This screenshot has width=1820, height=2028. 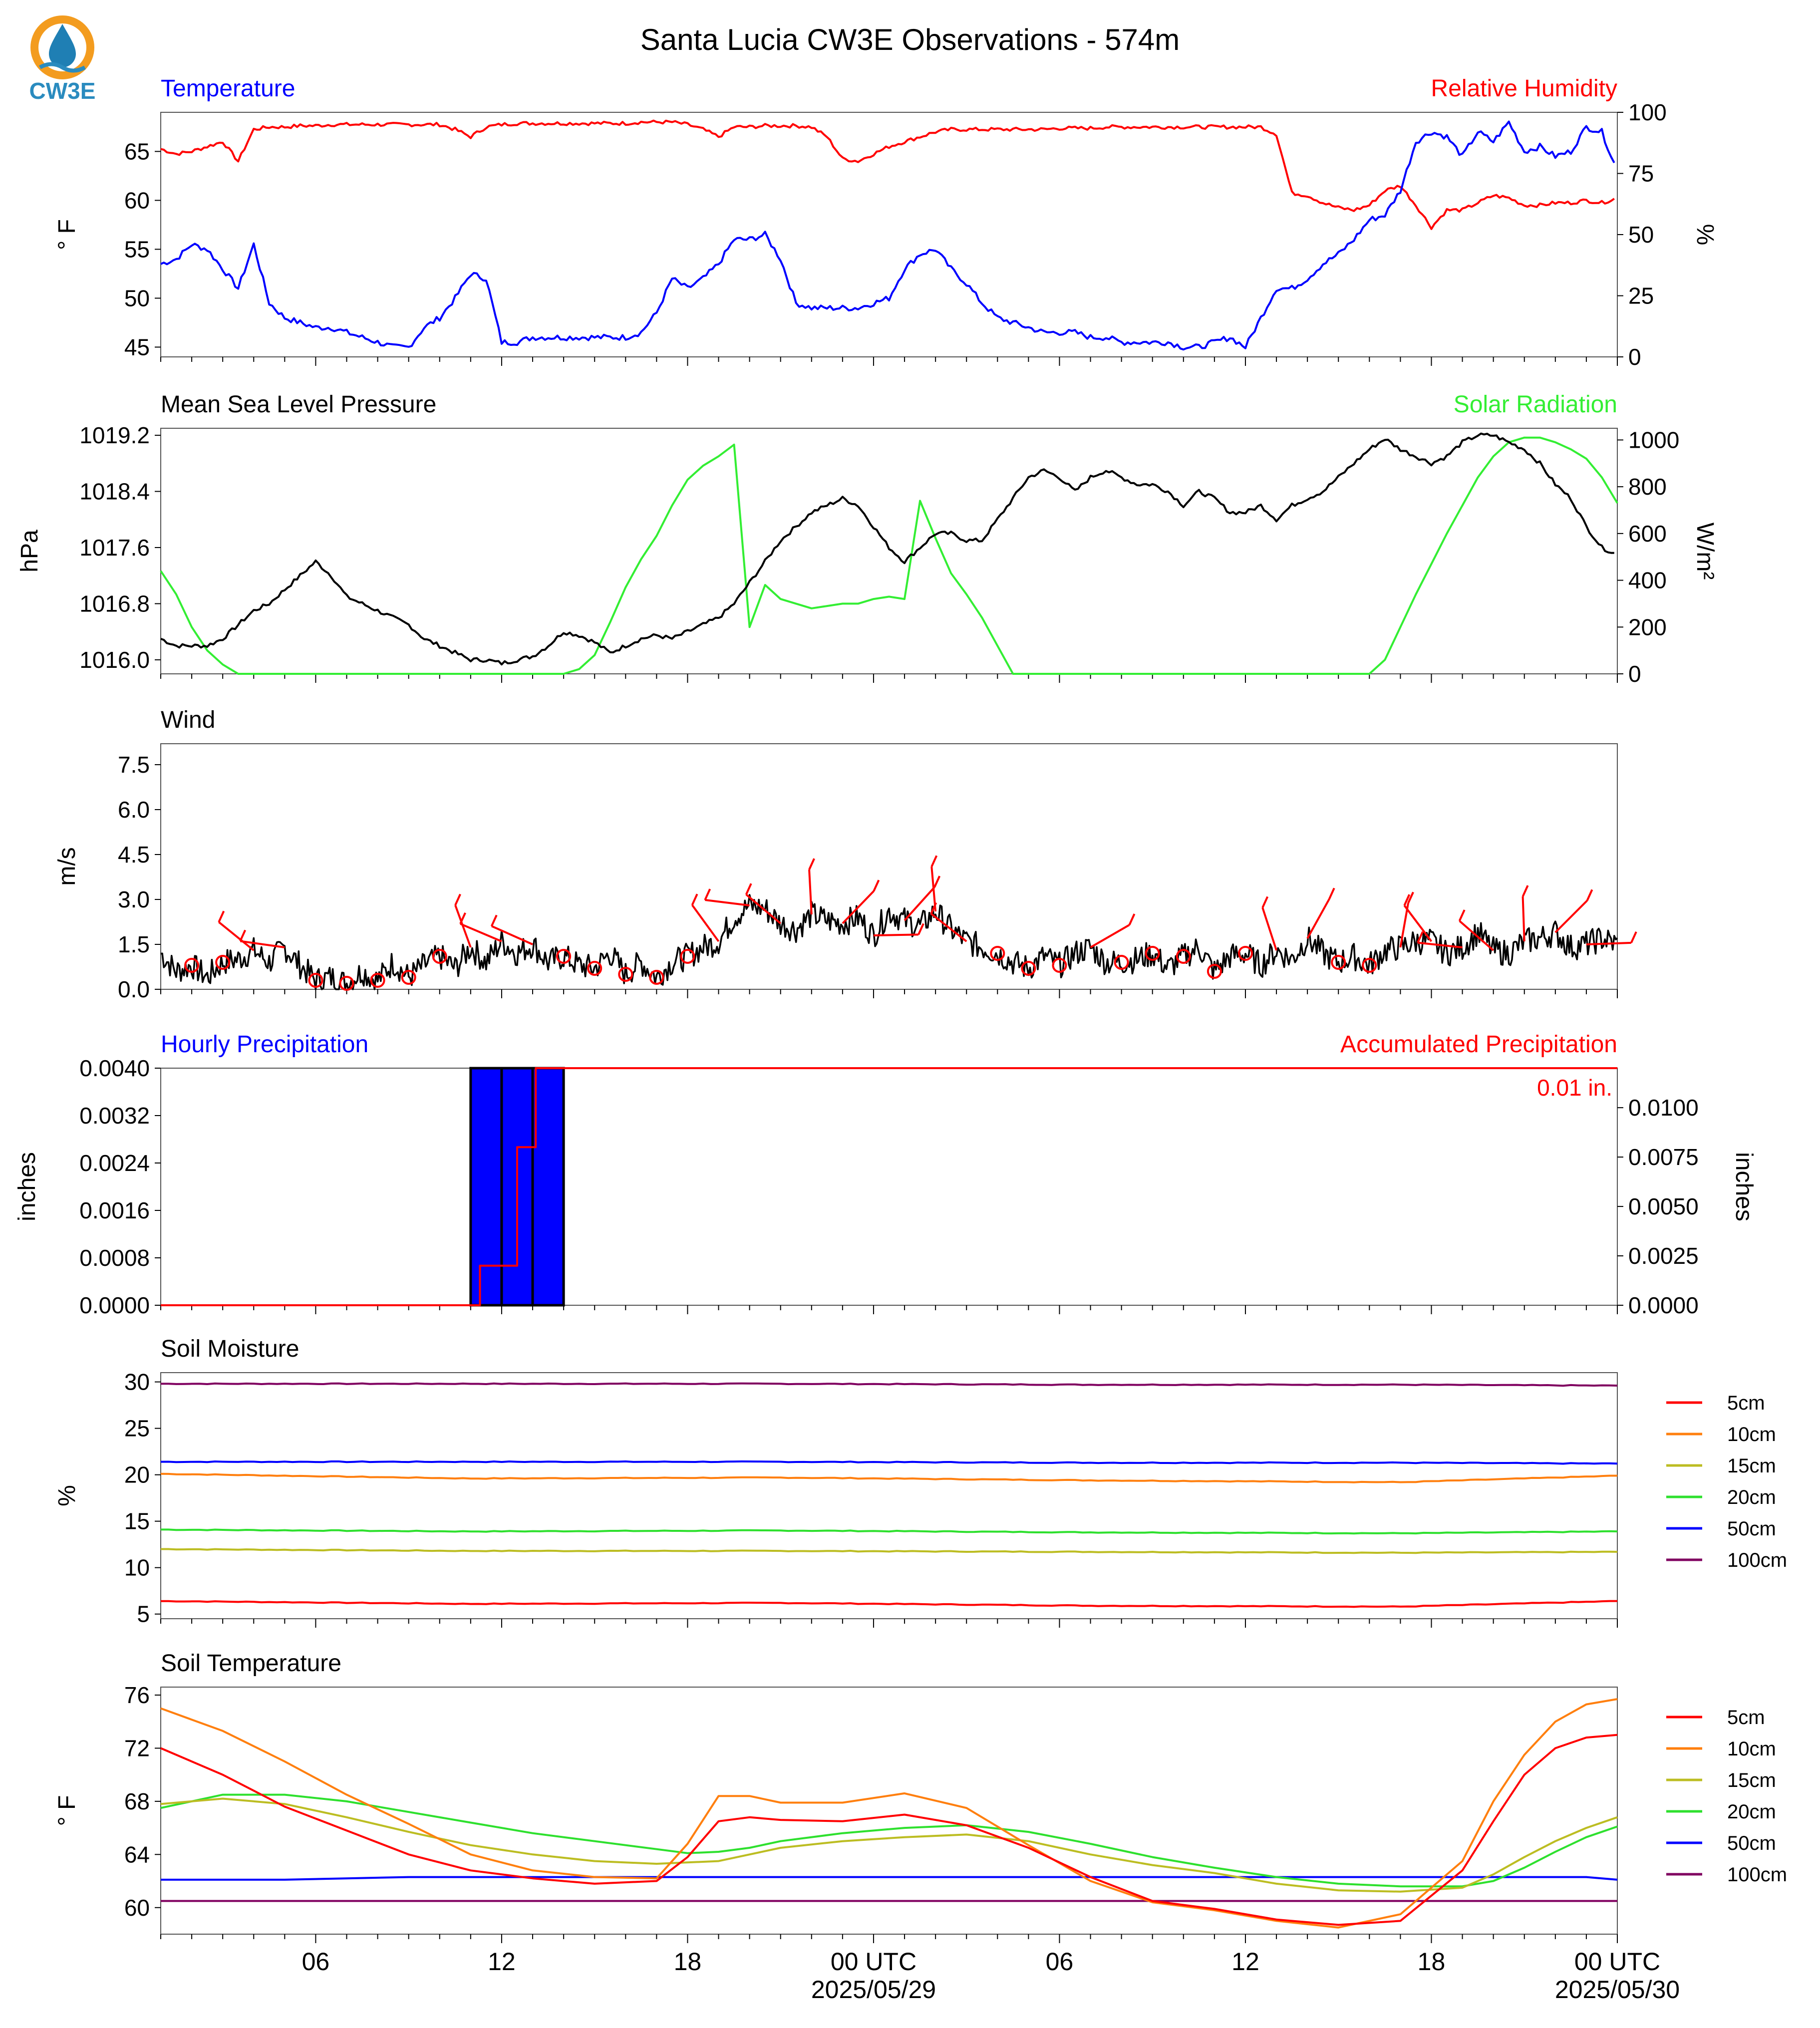 I want to click on soil-temperature-line-10cm, so click(x=889, y=1813).